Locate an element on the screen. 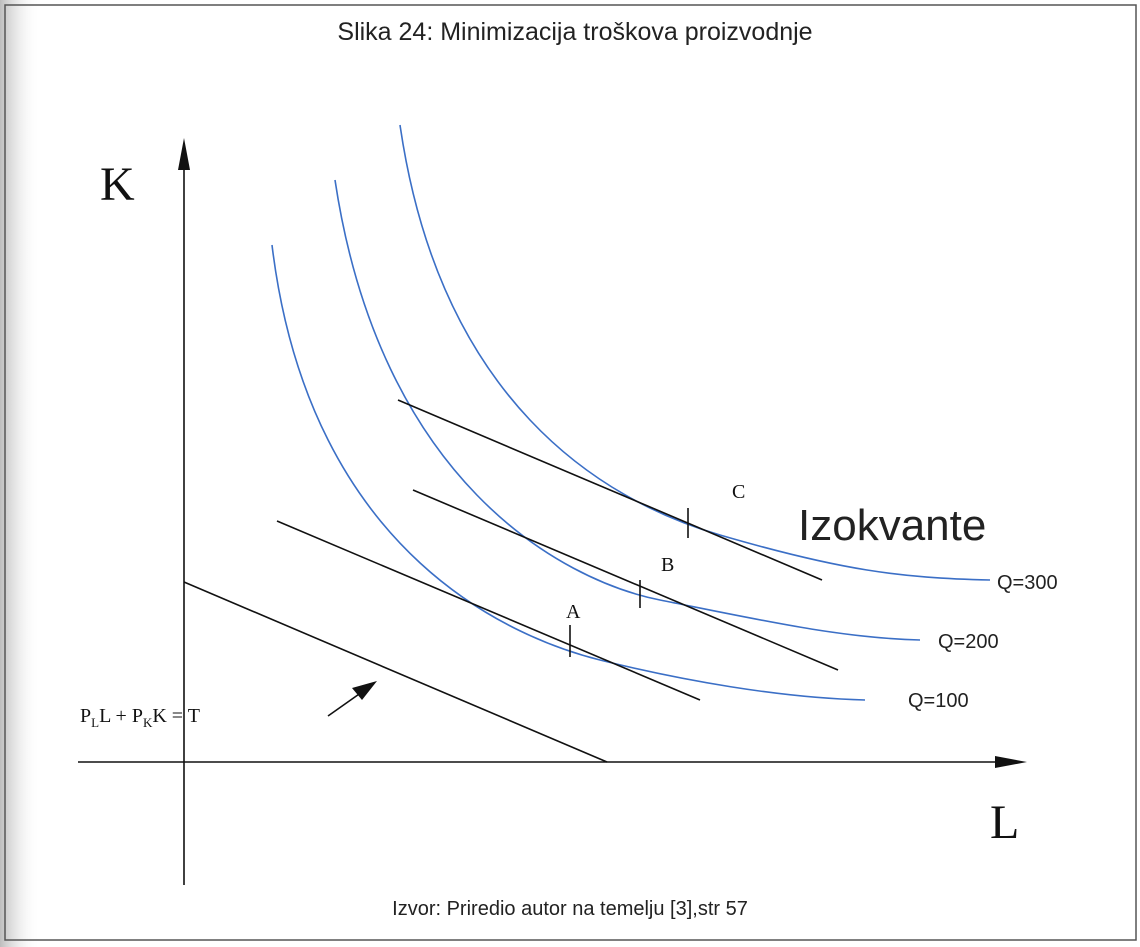 This screenshot has width=1140, height=947. equation: PLL + PKK = T is located at coordinates (140, 717).